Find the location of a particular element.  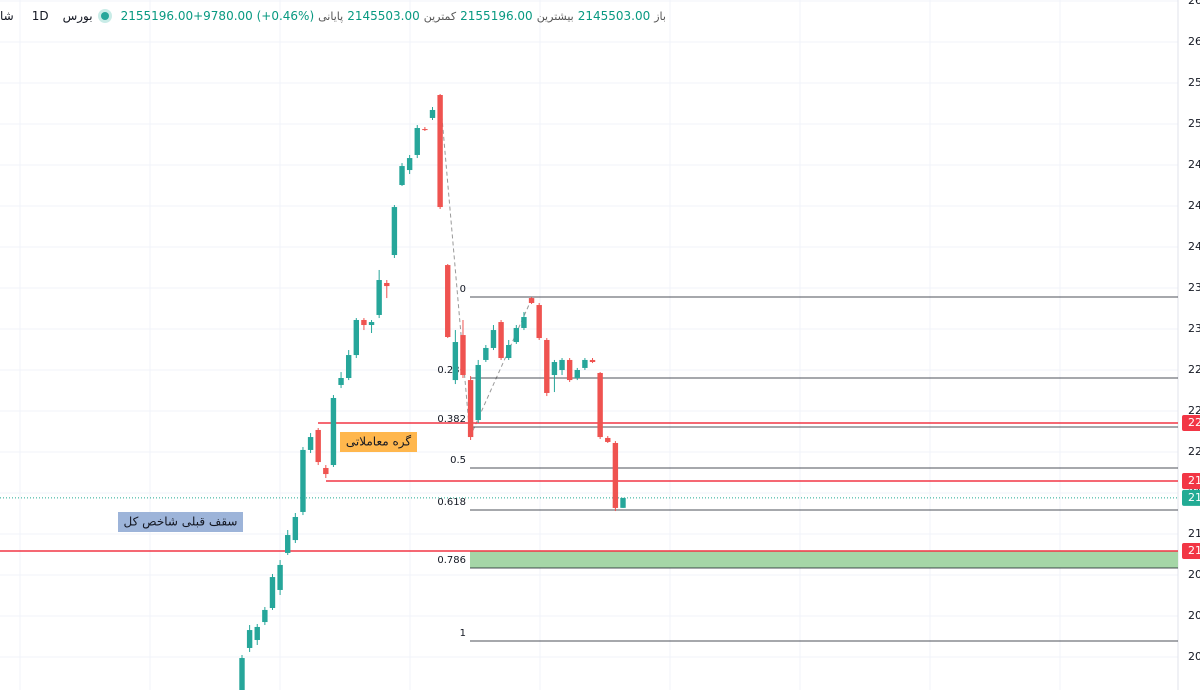

change: 2155196.00+9780.00 (+0.46%) is located at coordinates (217, 16).